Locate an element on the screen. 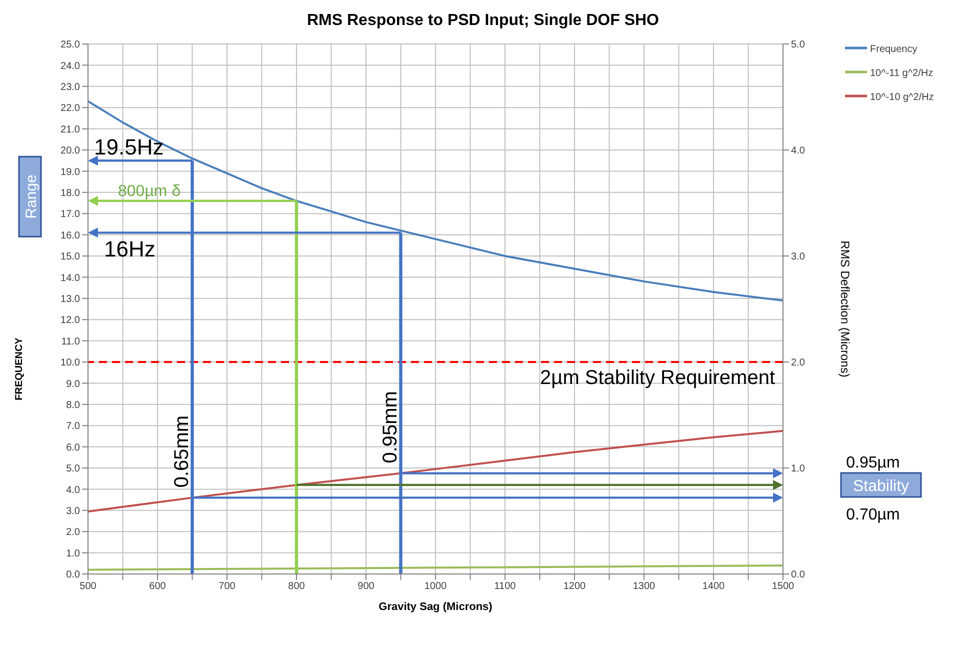 The image size is (966, 646). y-axis-title: FREQUENCY is located at coordinates (19, 368).